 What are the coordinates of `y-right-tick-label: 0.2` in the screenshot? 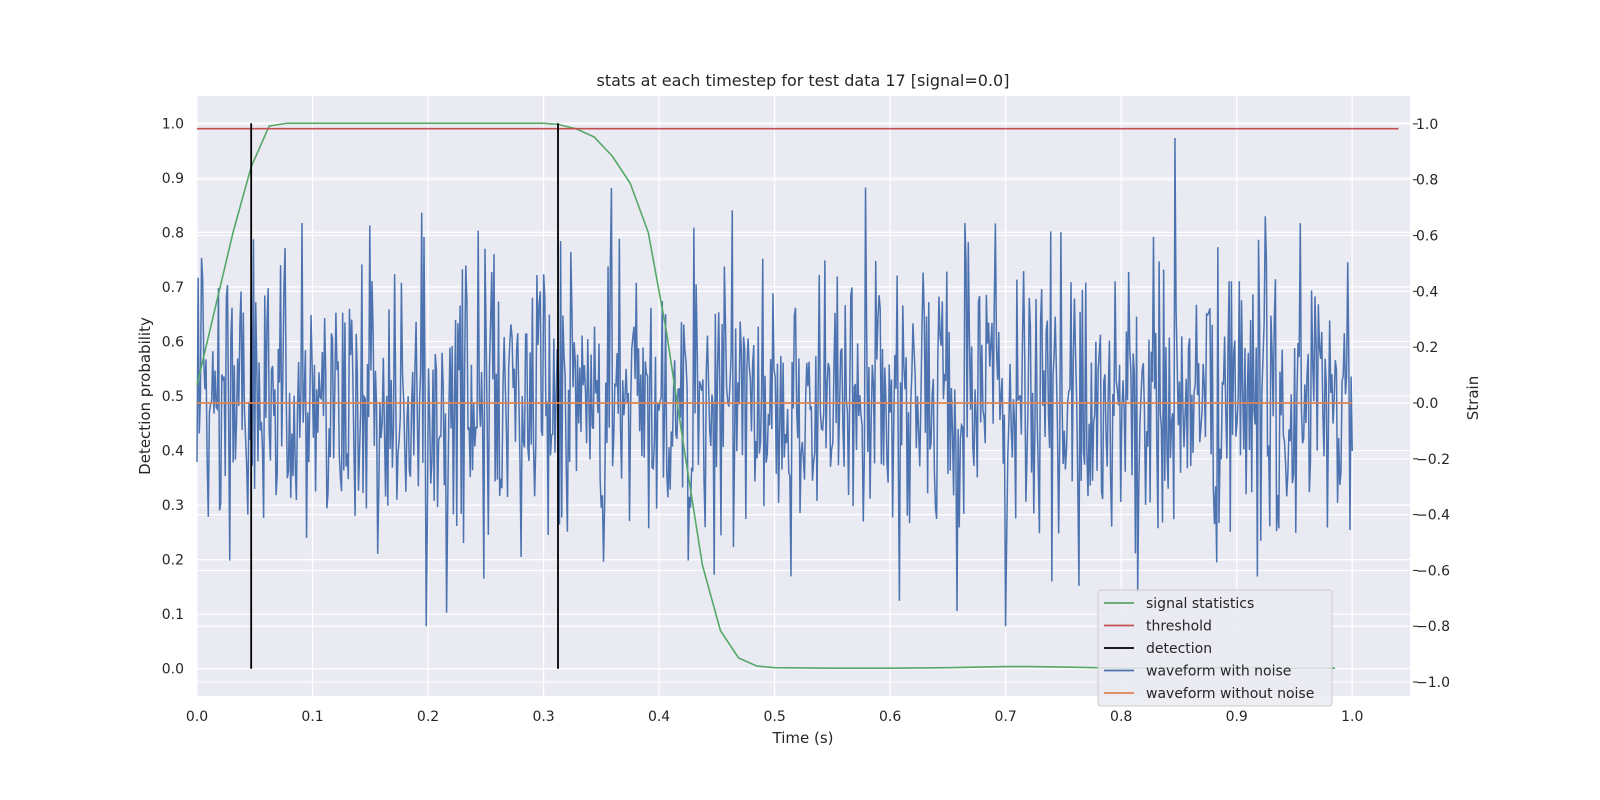 It's located at (1427, 348).